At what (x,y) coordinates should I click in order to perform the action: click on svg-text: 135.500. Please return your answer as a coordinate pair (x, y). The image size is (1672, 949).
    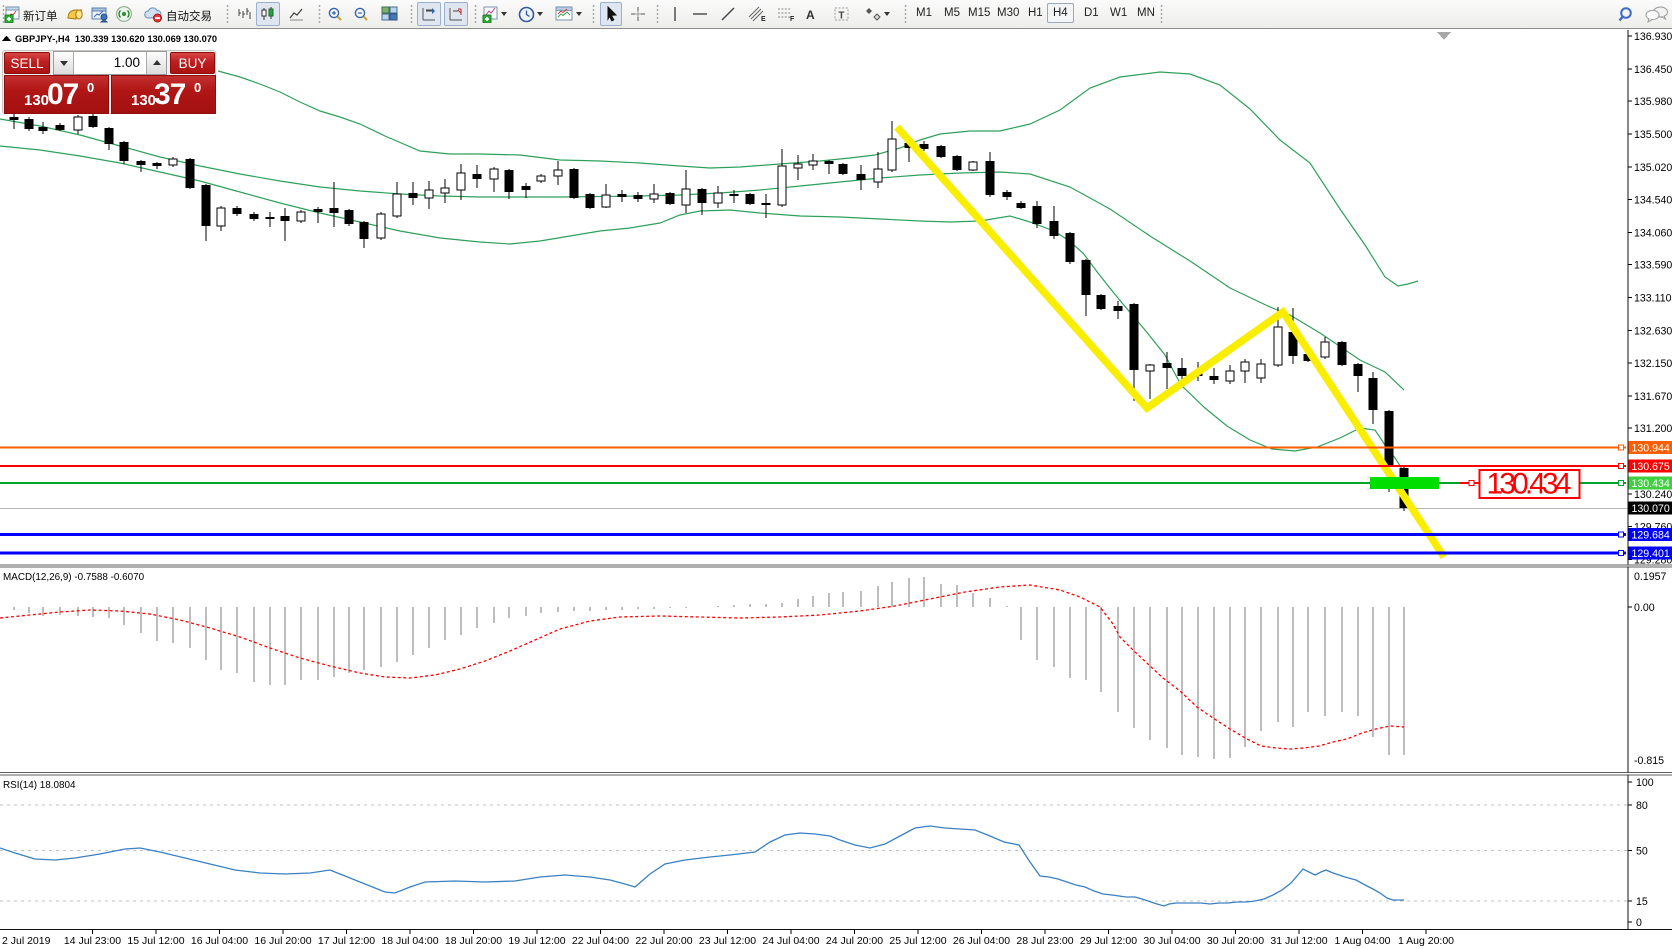
    Looking at the image, I should click on (1653, 135).